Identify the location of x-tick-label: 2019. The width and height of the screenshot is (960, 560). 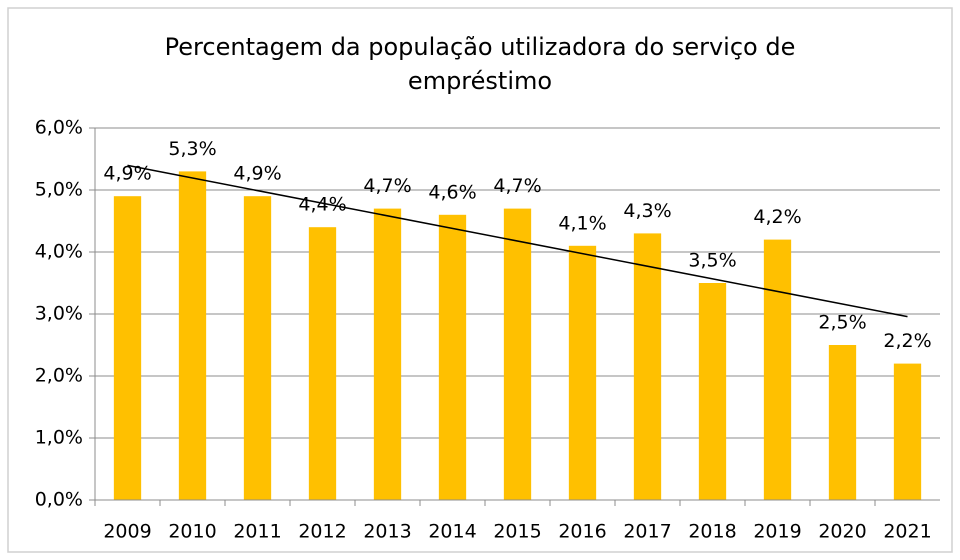
(777, 532).